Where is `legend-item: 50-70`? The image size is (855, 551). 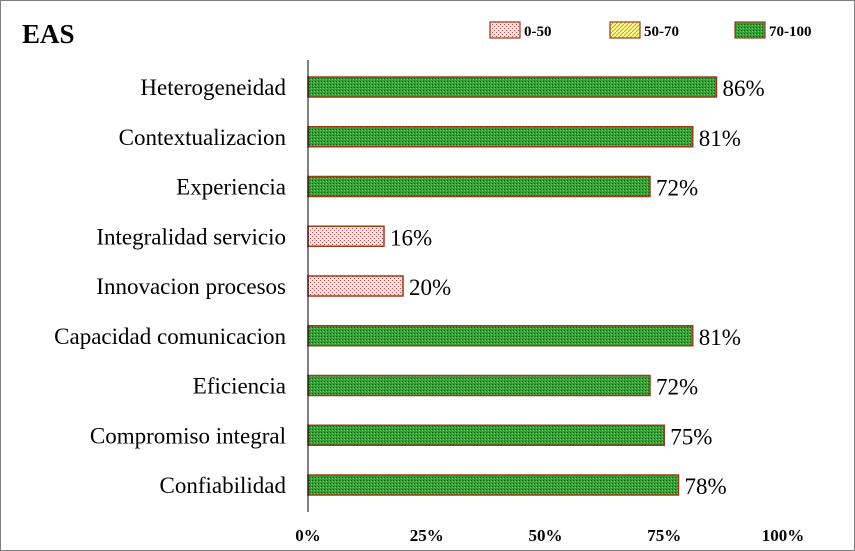
legend-item: 50-70 is located at coordinates (644, 30).